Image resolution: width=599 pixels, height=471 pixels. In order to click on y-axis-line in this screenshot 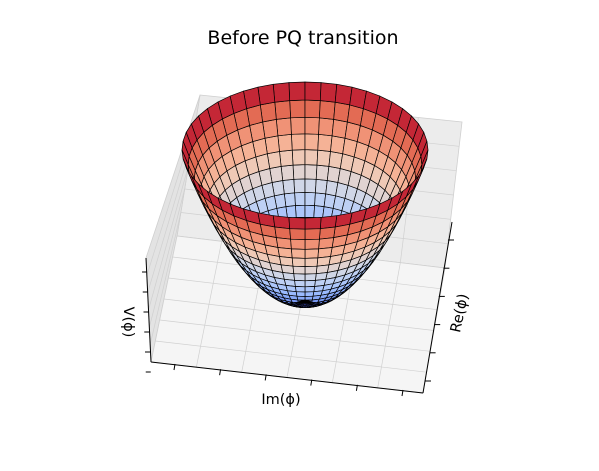, I will do `click(287, 377)`.